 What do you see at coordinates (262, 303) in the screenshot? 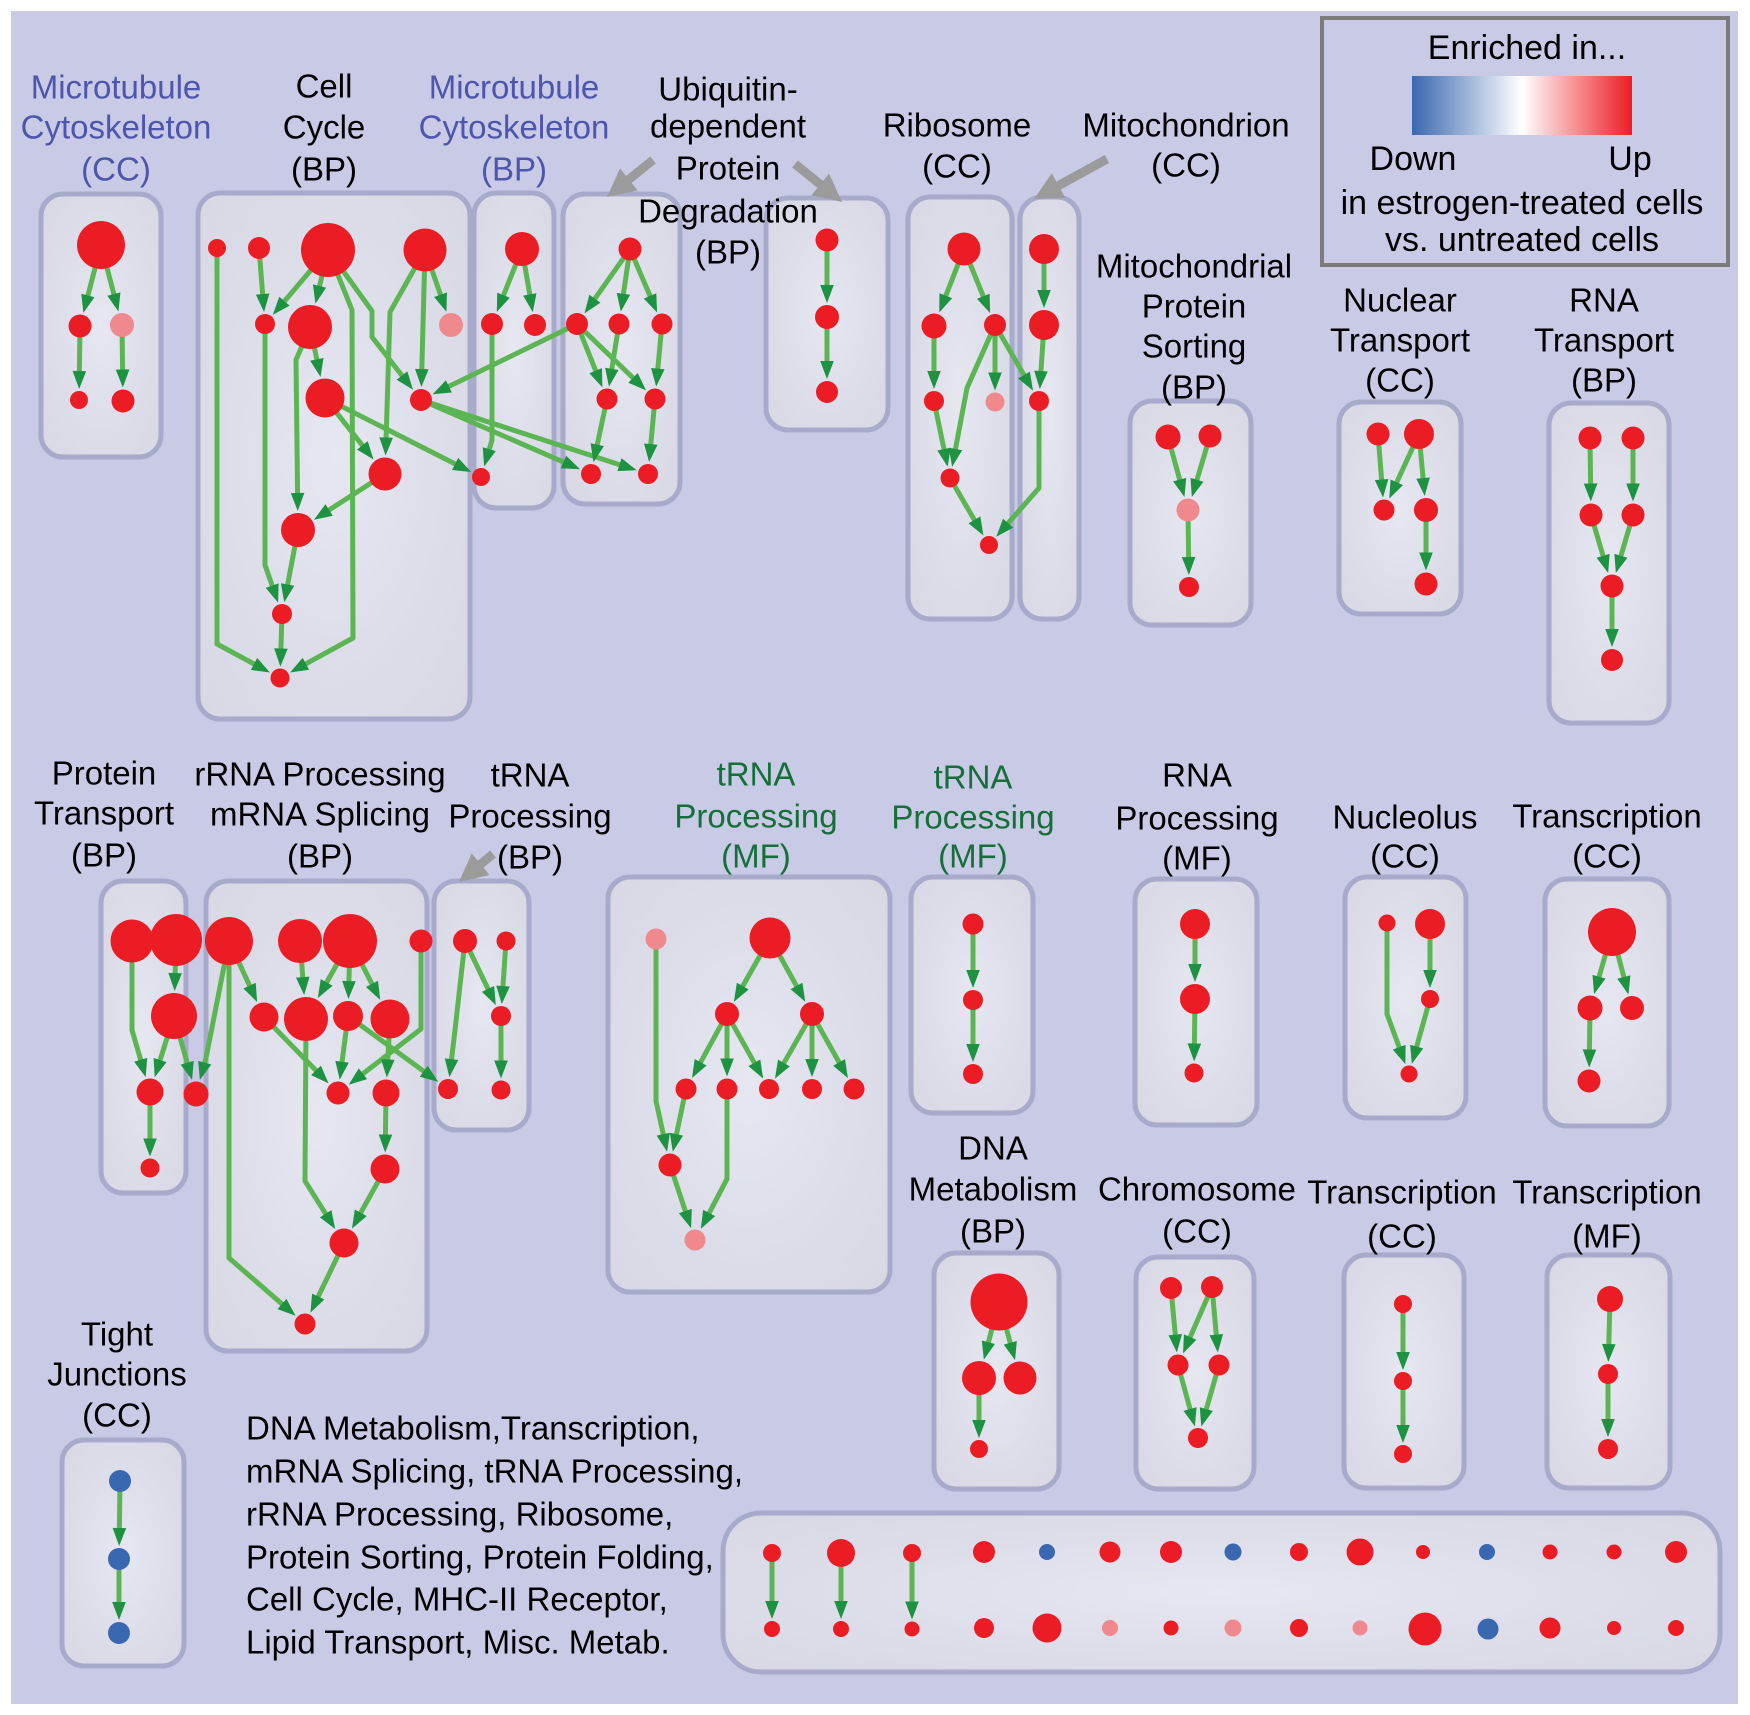
I see `edge-cc2-cc5-head` at bounding box center [262, 303].